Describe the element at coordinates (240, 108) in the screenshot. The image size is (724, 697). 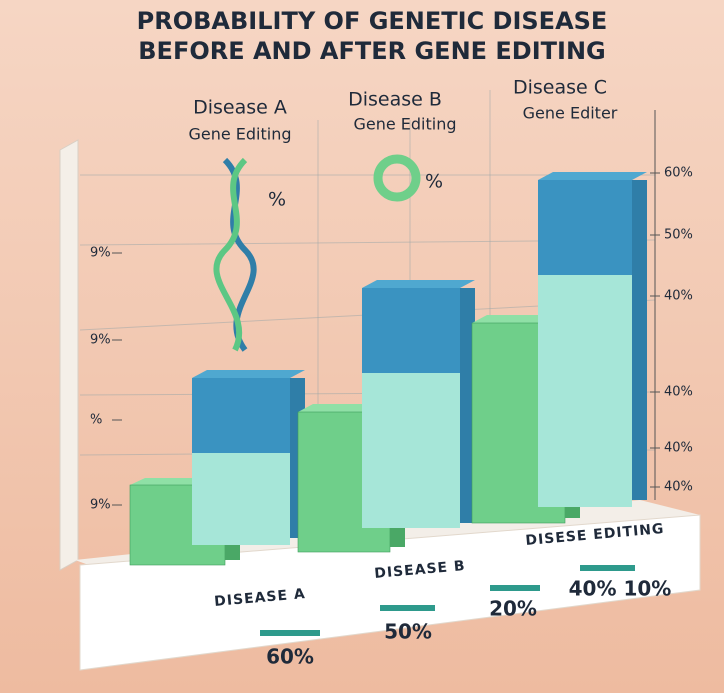
I see `header: Disease A` at that location.